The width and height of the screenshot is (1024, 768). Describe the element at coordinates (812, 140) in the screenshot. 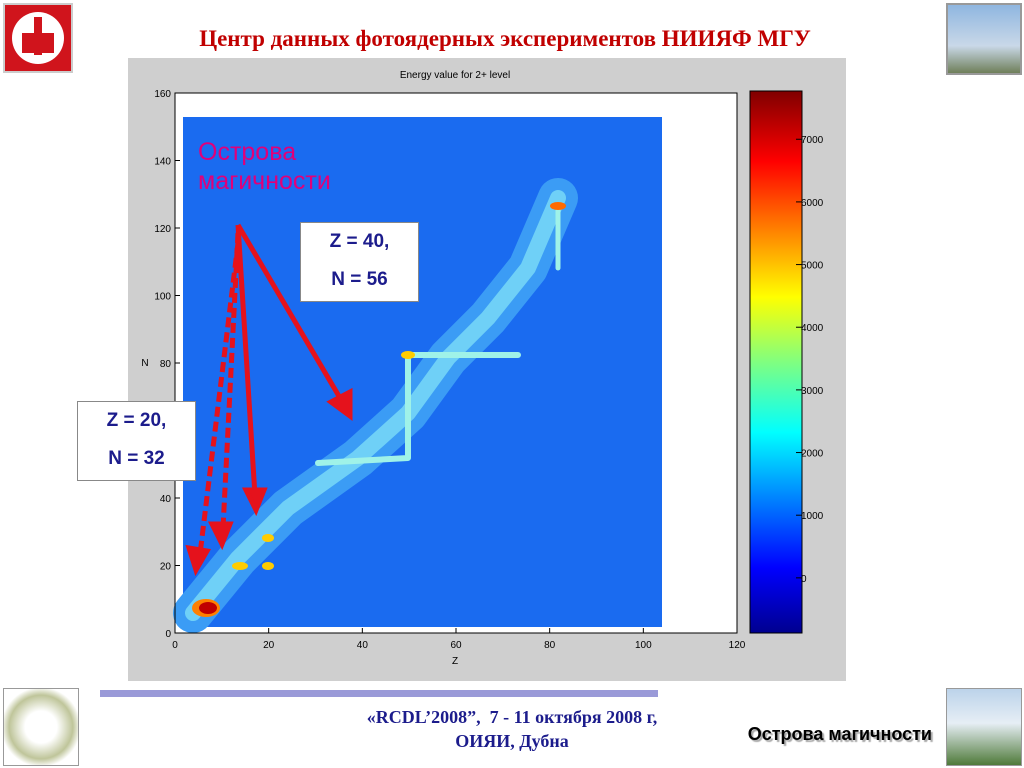

I see `colorbar-tick-label: 7000` at that location.